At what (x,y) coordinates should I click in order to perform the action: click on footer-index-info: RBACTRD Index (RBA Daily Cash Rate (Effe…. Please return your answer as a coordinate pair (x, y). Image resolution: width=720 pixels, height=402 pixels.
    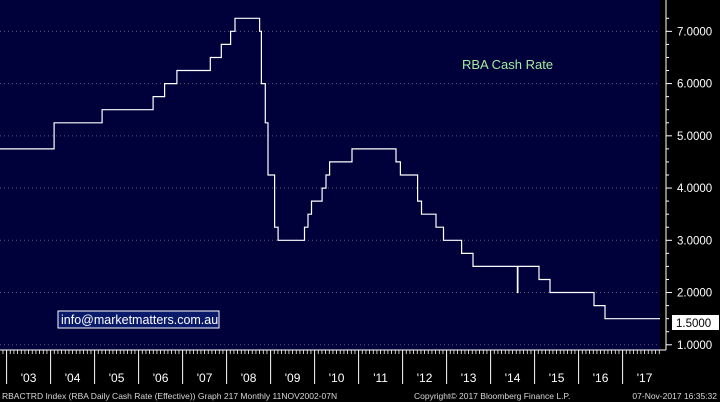
    Looking at the image, I should click on (169, 396).